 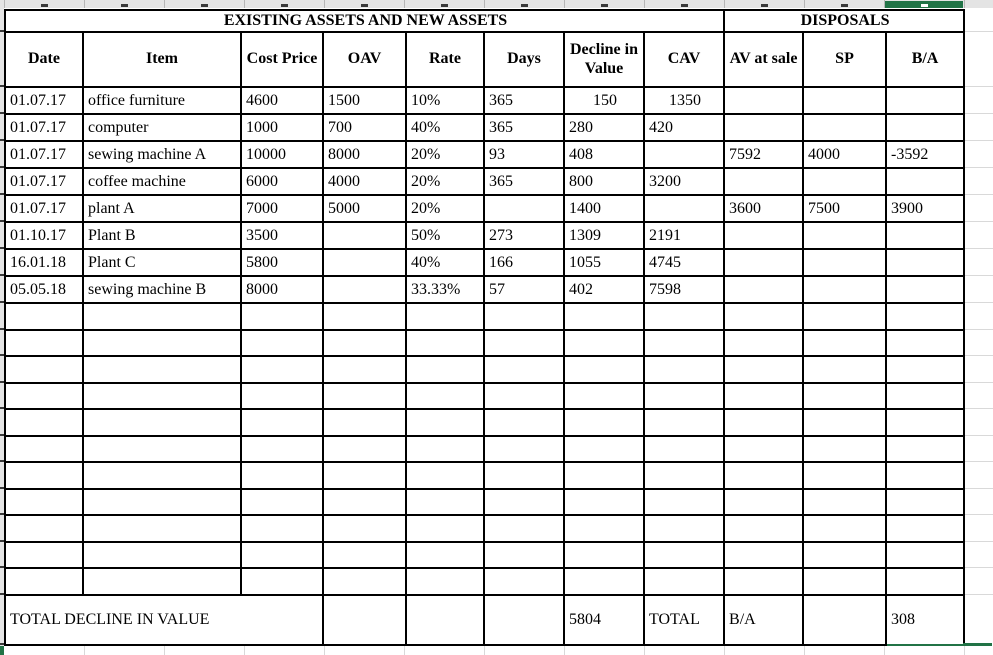 What do you see at coordinates (524, 154) in the screenshot?
I see `cell-days: 93` at bounding box center [524, 154].